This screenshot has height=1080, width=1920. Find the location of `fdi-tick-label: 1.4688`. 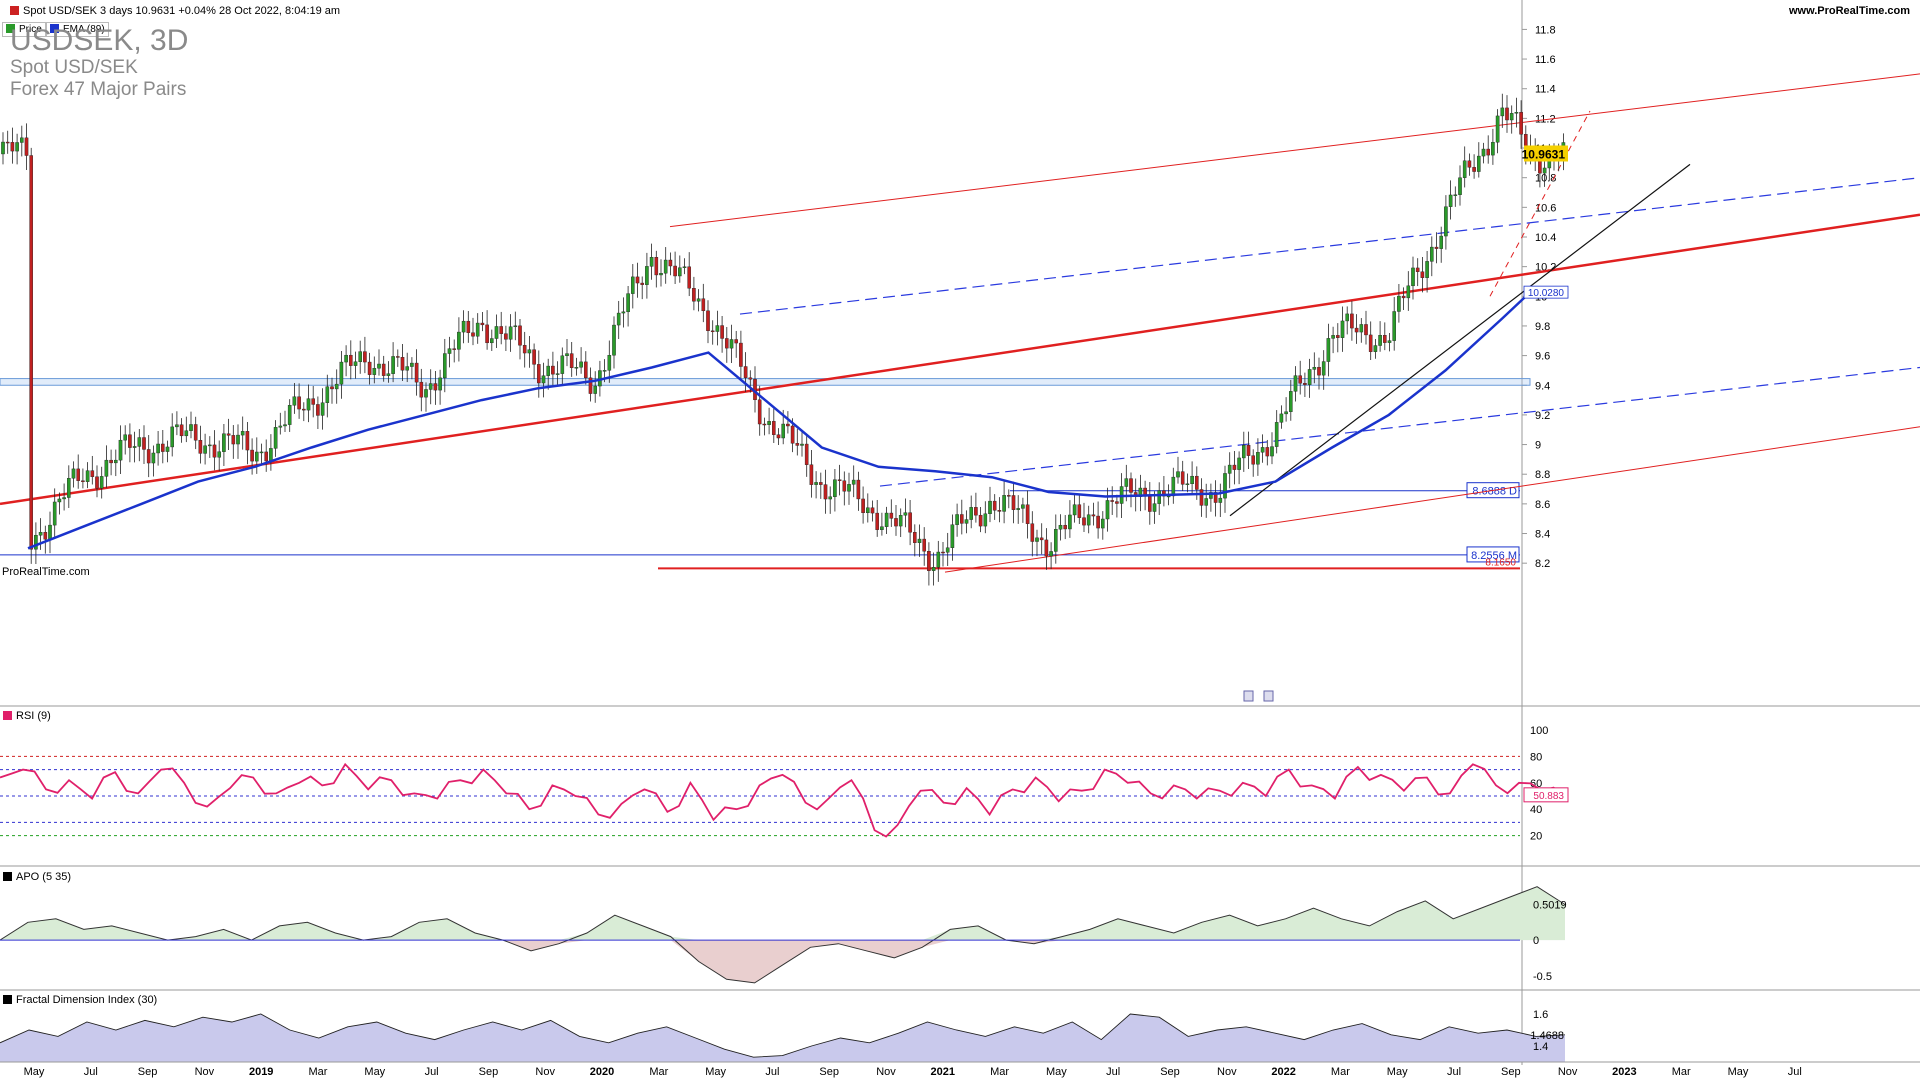

fdi-tick-label: 1.4688 is located at coordinates (1547, 1036).